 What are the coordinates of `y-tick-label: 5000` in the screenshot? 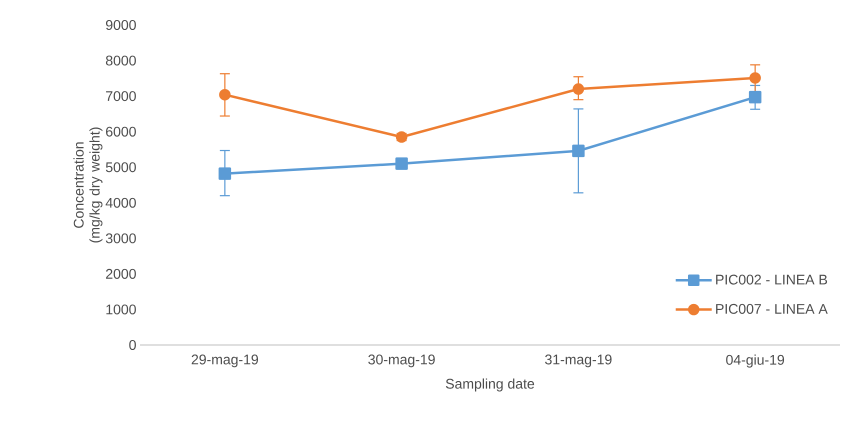 It's located at (121, 167).